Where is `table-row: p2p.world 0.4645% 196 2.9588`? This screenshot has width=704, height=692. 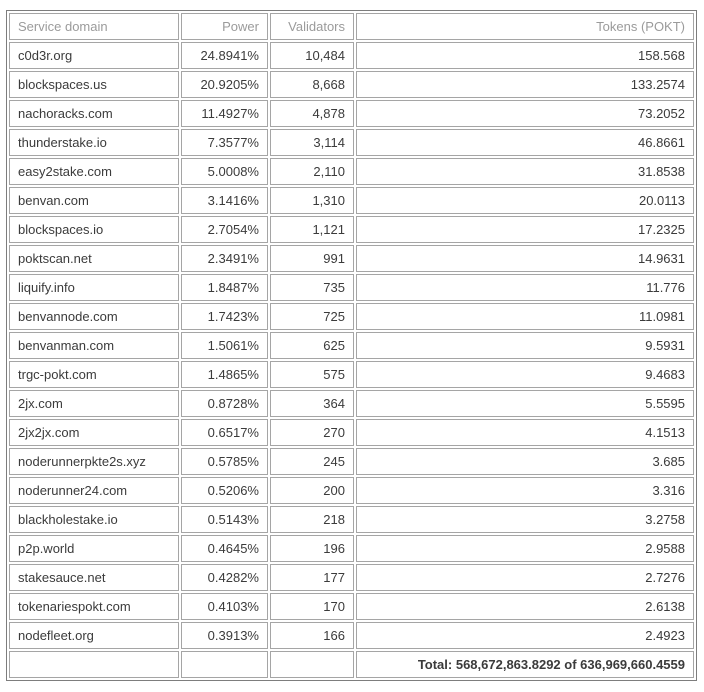 table-row: p2p.world 0.4645% 196 2.9588 is located at coordinates (351, 548).